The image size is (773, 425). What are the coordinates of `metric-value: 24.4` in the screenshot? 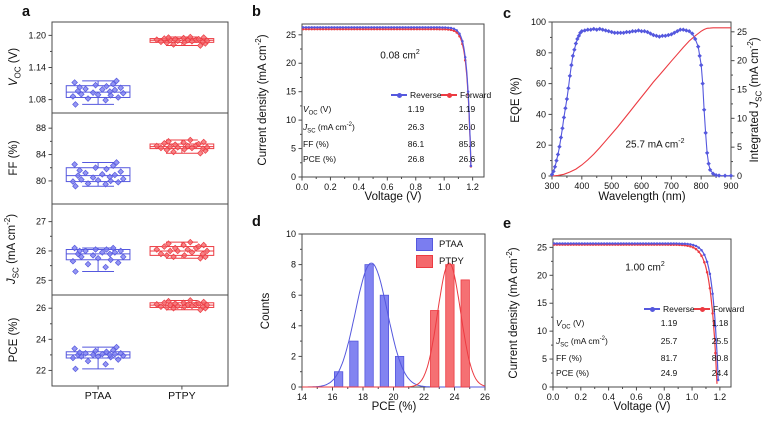 It's located at (720, 372).